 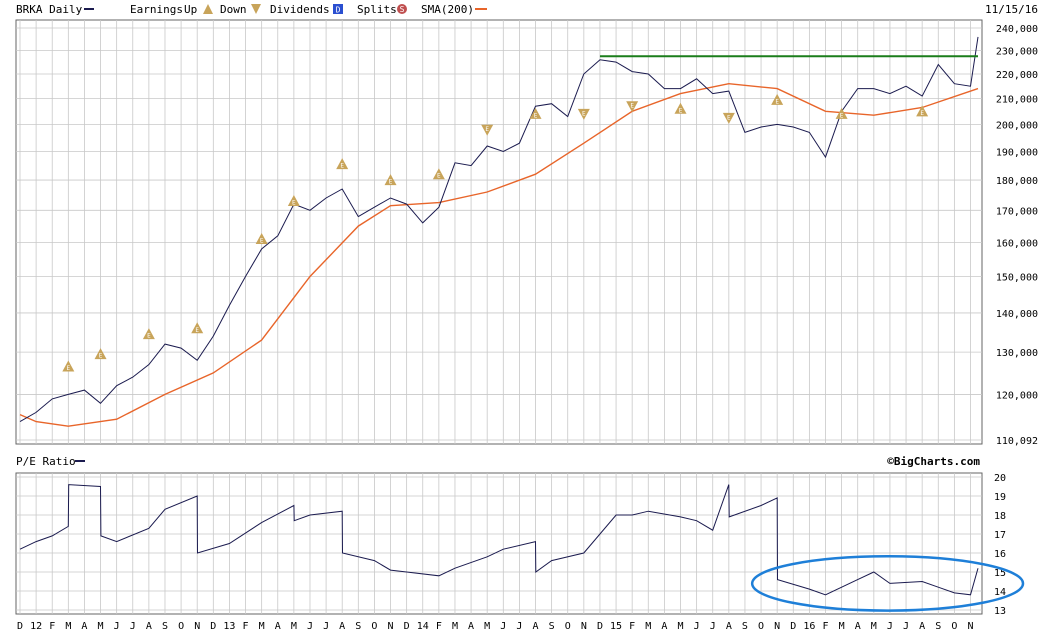 I want to click on pe-label: P/E Ratio, so click(x=46, y=461).